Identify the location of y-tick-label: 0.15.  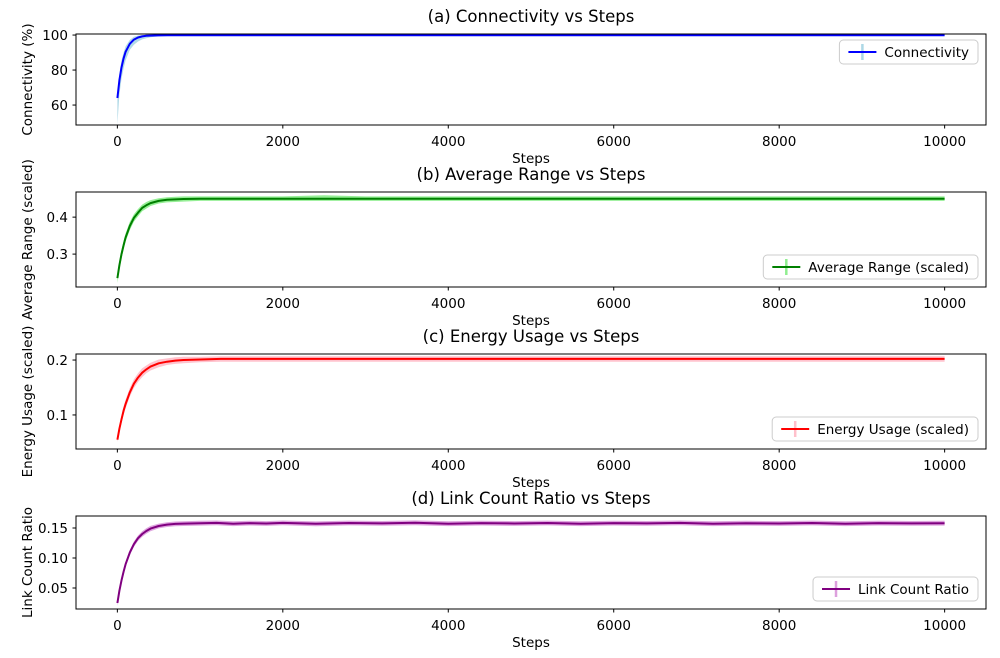
(53, 529).